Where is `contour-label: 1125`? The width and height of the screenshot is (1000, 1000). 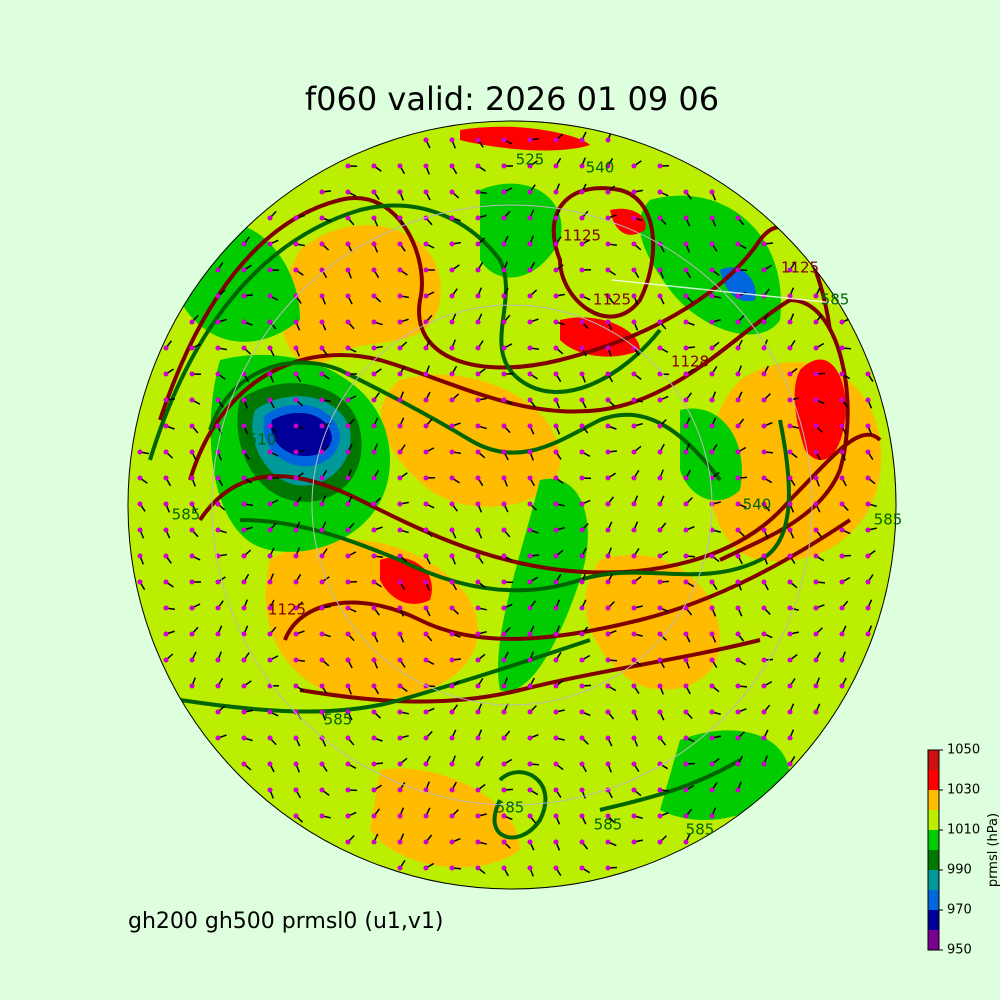
contour-label: 1125 is located at coordinates (612, 300).